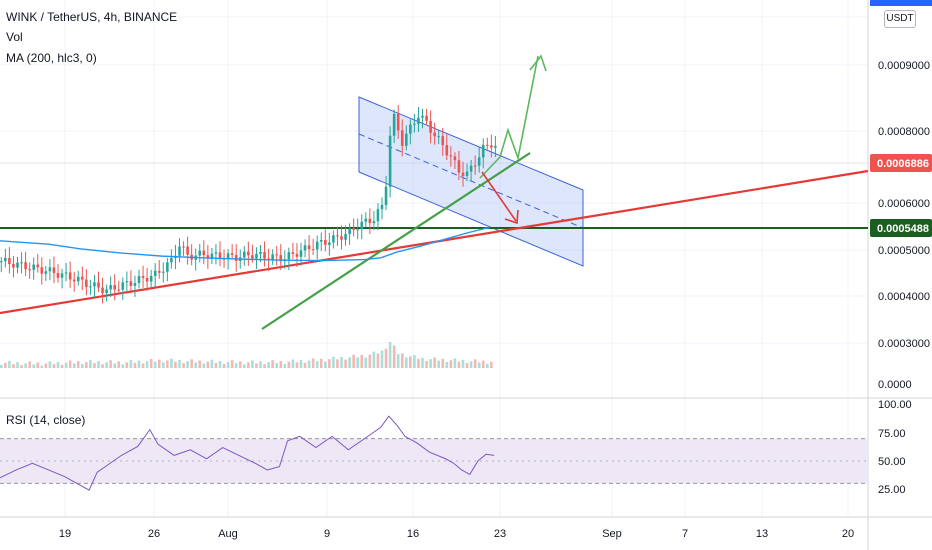 The image size is (932, 550). I want to click on rsi-14-line, so click(247, 453).